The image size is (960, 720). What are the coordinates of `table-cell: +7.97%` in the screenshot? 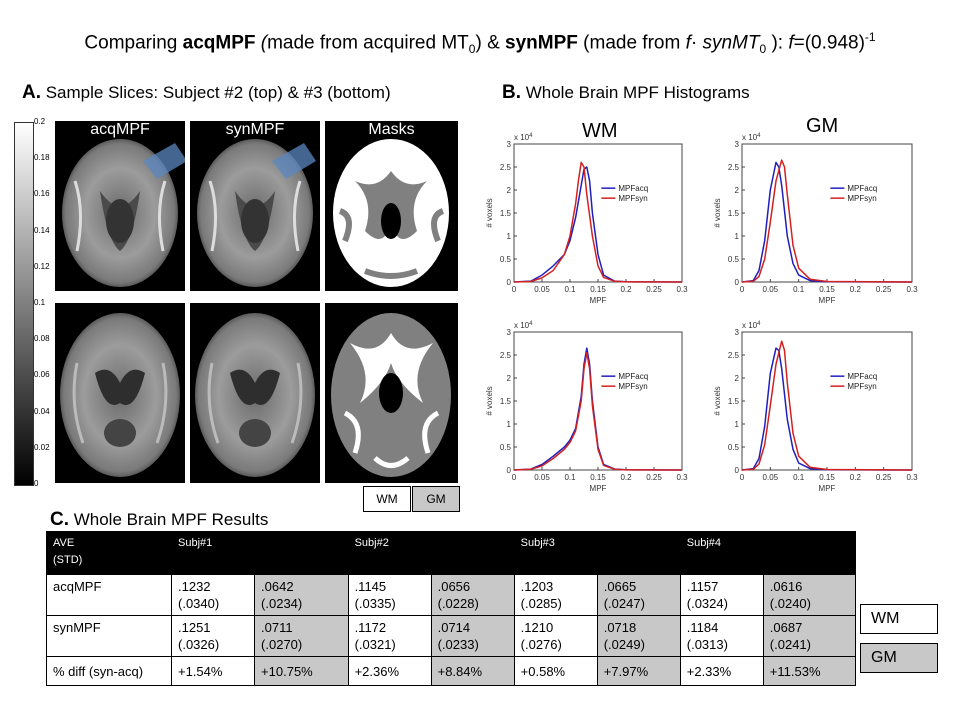 It's located at (638, 671).